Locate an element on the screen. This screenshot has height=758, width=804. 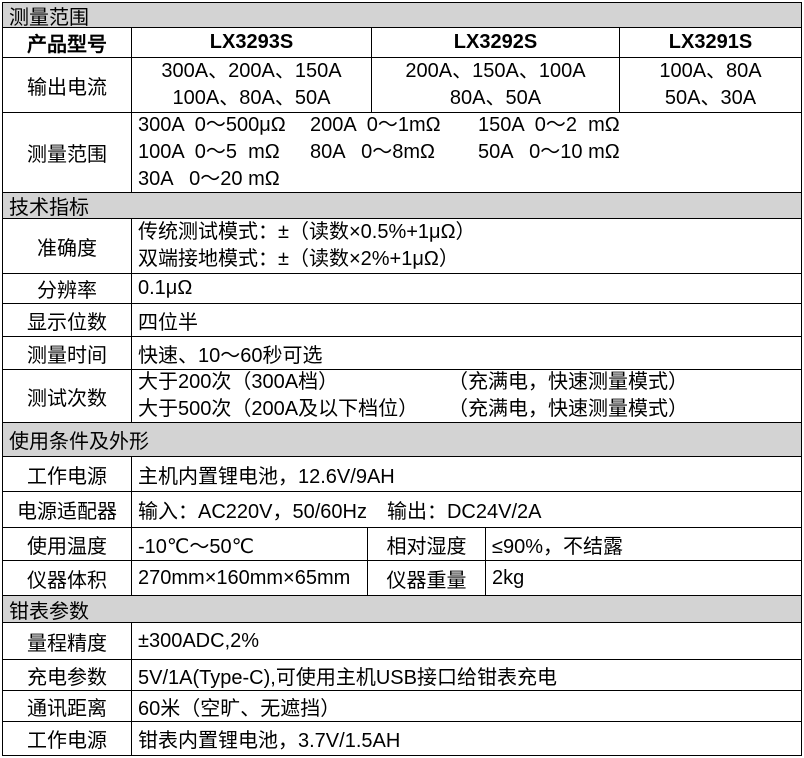
row-measure-time: 测量时间 快速、10～60秒可选 is located at coordinates (402, 353).